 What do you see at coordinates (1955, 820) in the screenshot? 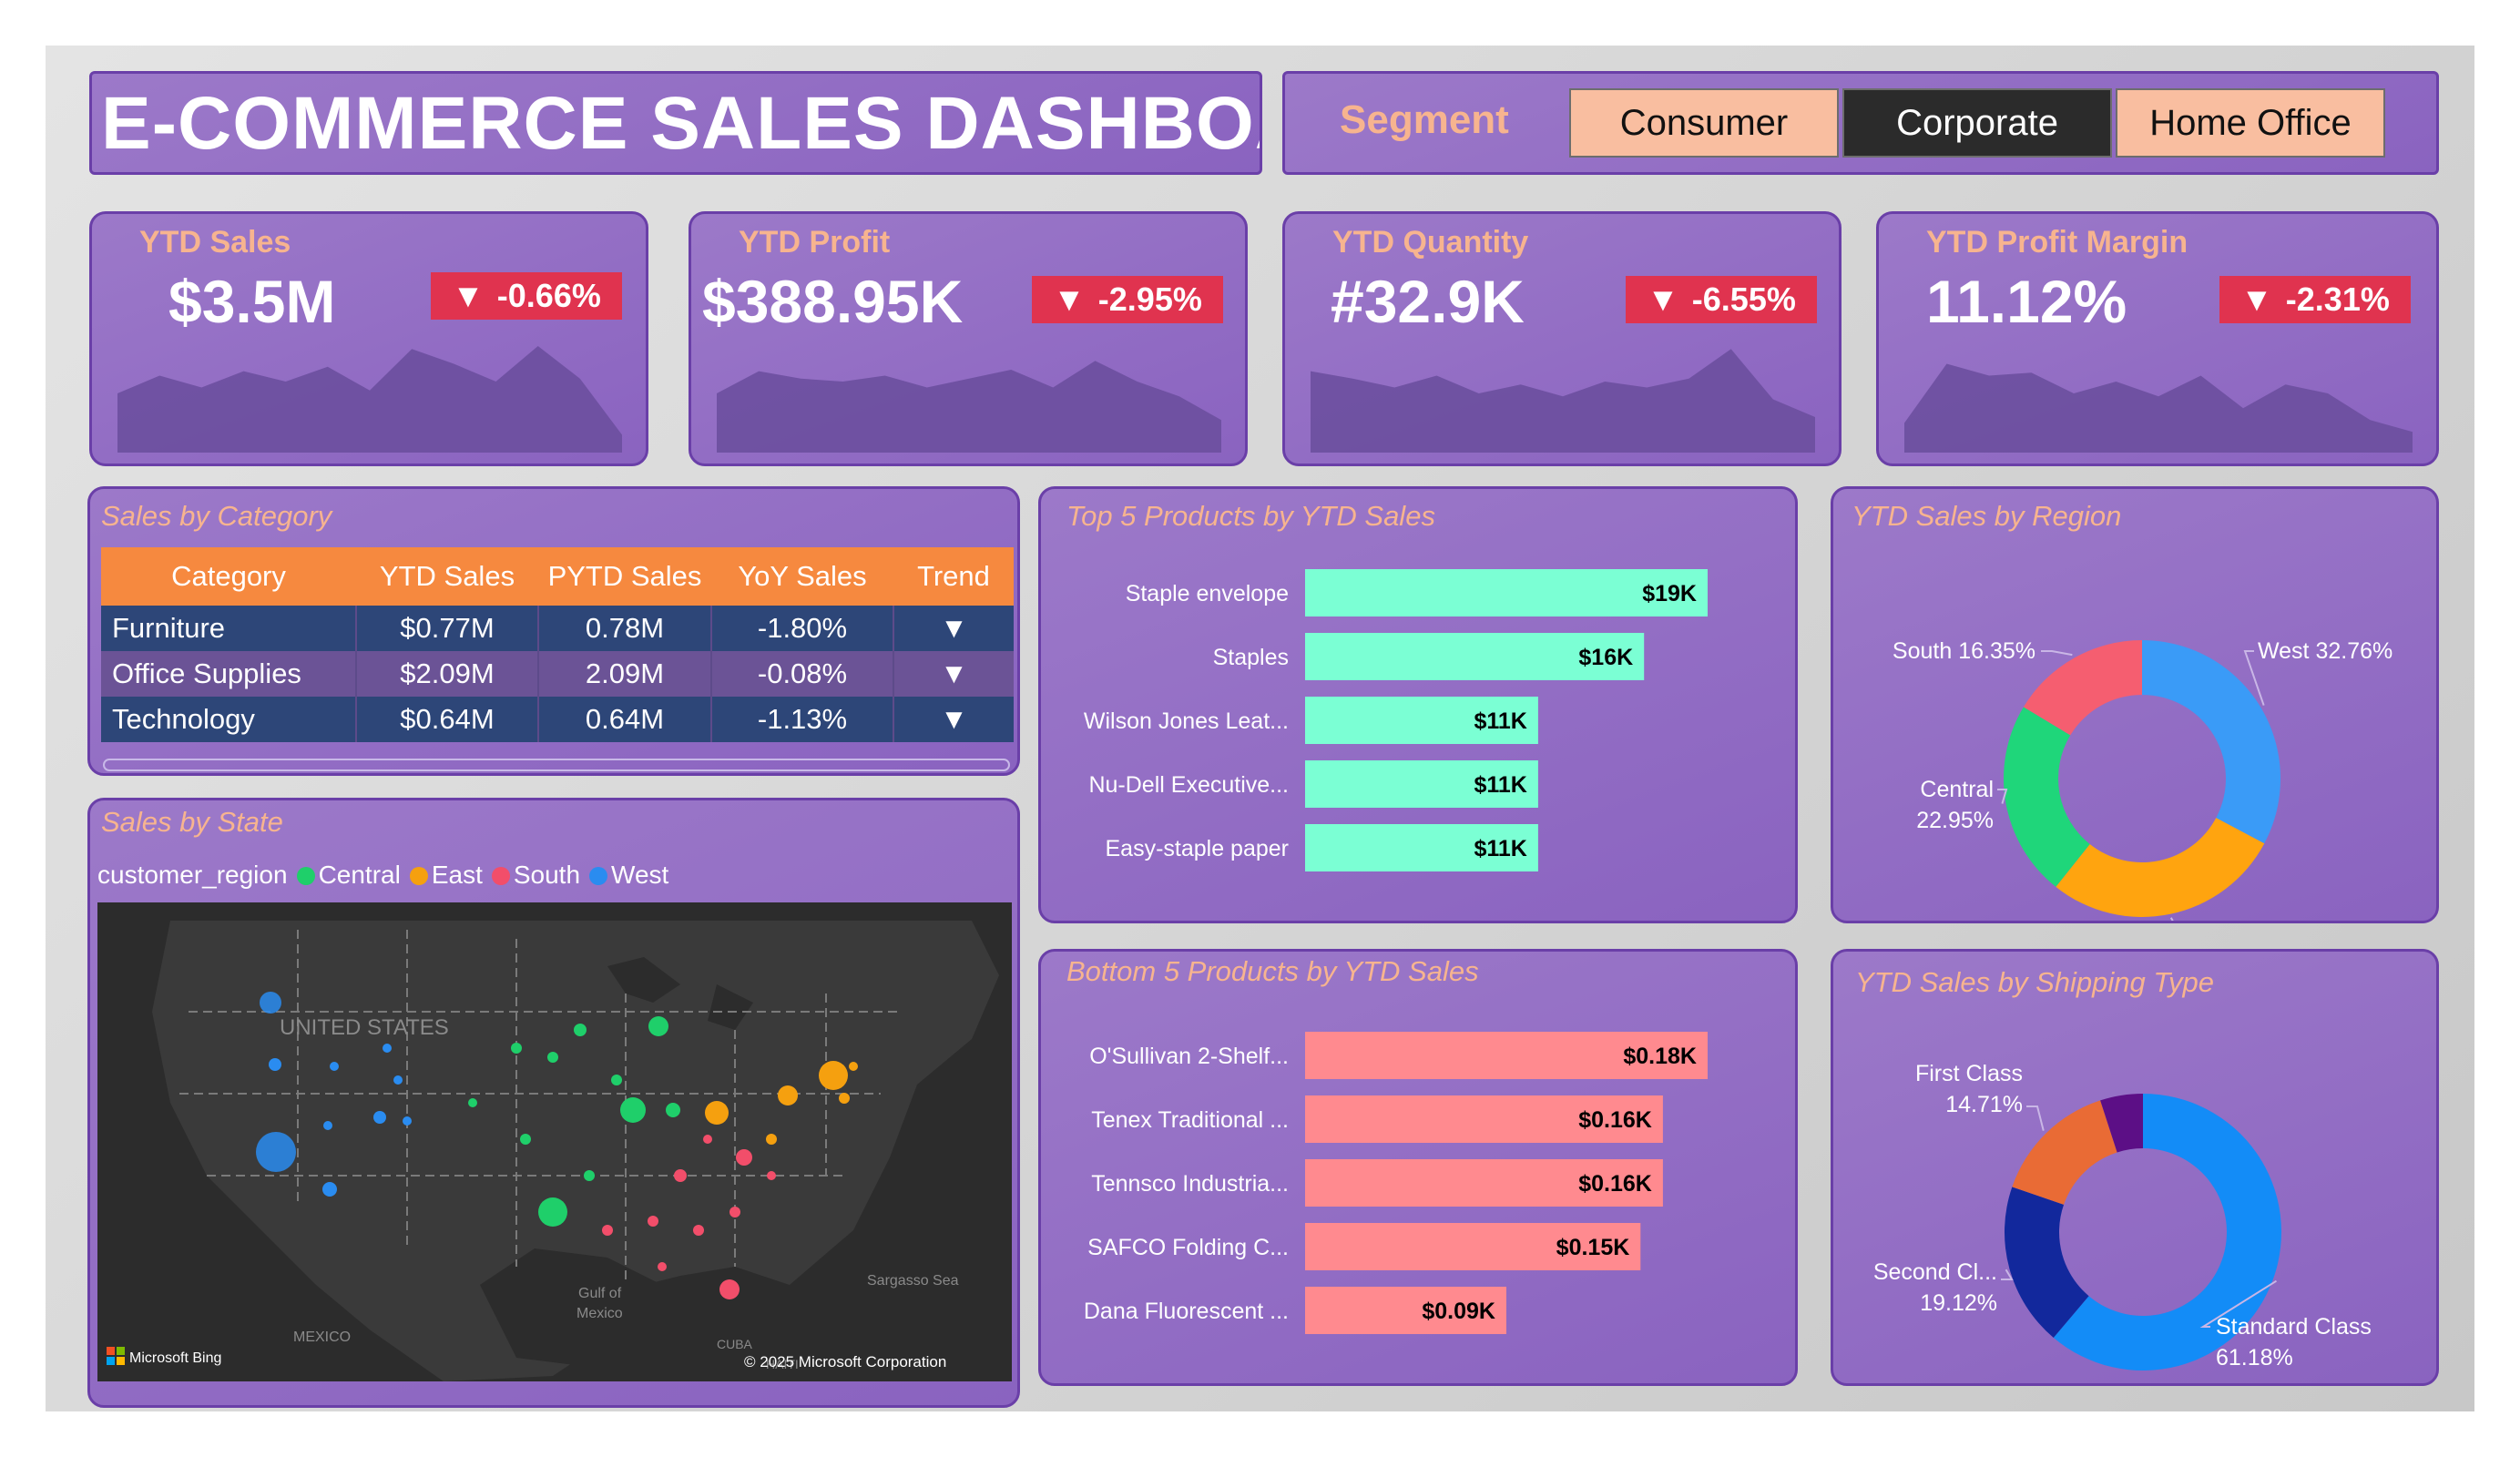
I see `donut-data-label: 22.95%` at bounding box center [1955, 820].